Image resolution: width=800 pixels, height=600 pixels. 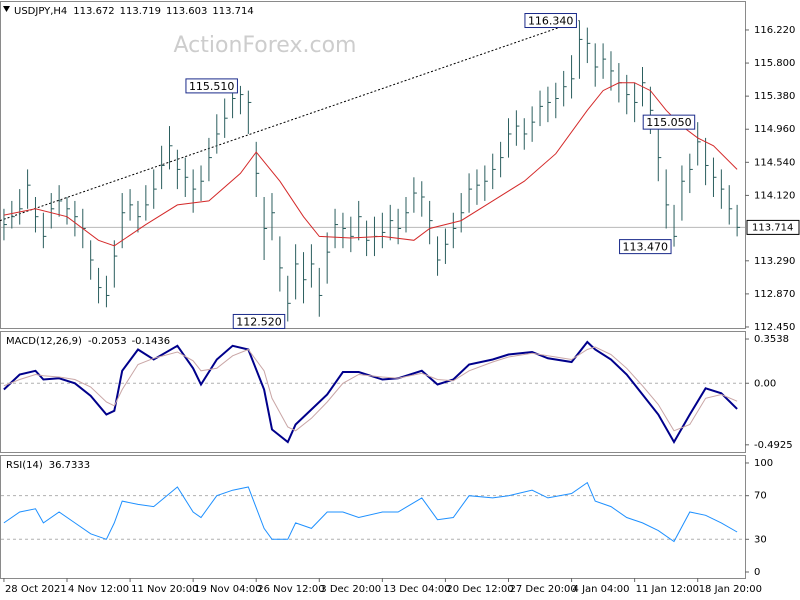 I want to click on y-tick-label: 100, so click(x=763, y=463).